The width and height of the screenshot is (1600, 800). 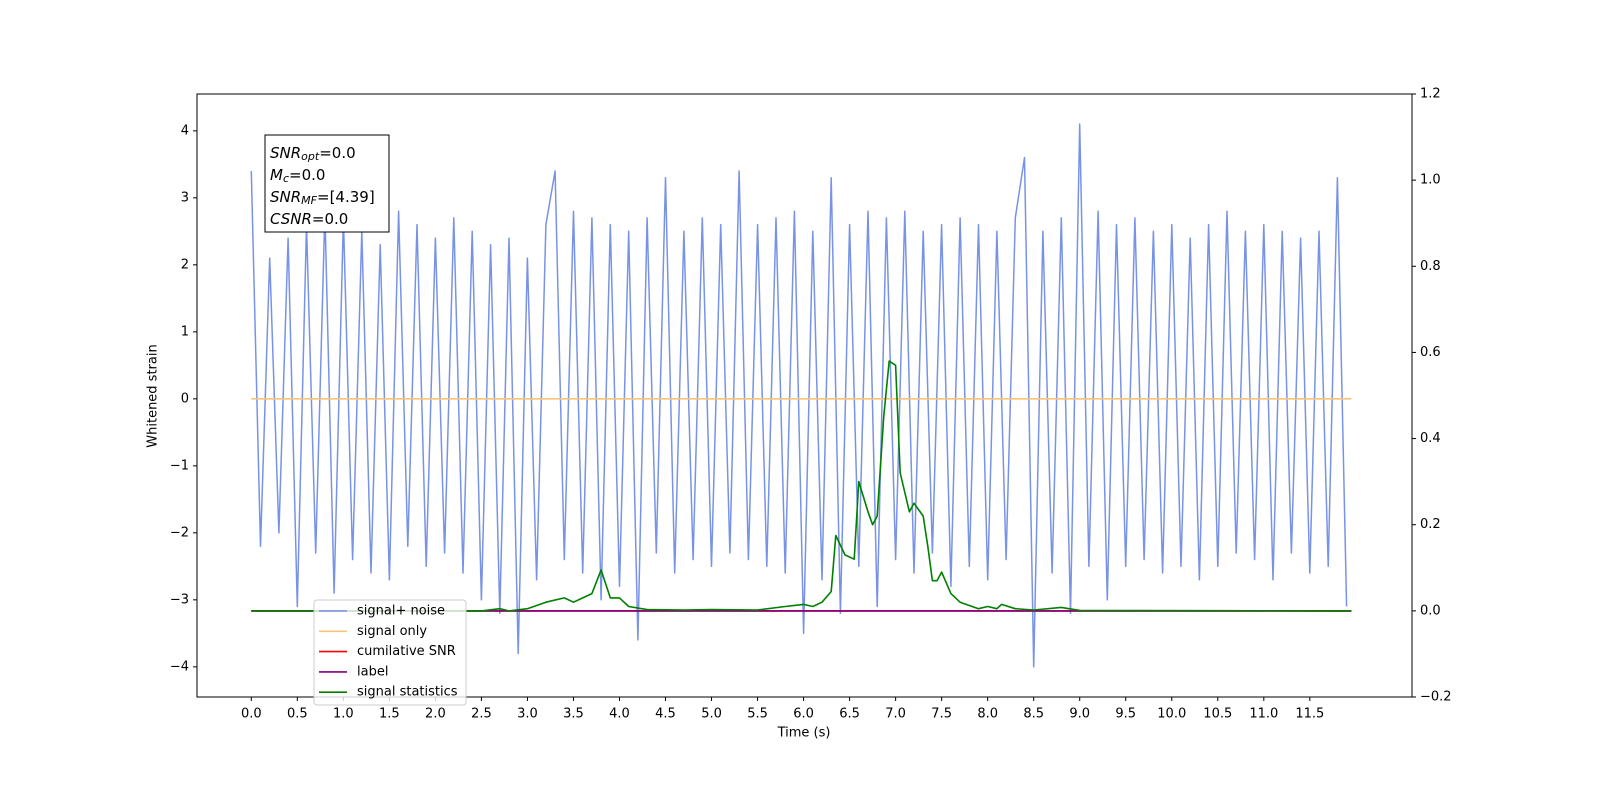 What do you see at coordinates (185, 331) in the screenshot?
I see `y-tick-label: 1` at bounding box center [185, 331].